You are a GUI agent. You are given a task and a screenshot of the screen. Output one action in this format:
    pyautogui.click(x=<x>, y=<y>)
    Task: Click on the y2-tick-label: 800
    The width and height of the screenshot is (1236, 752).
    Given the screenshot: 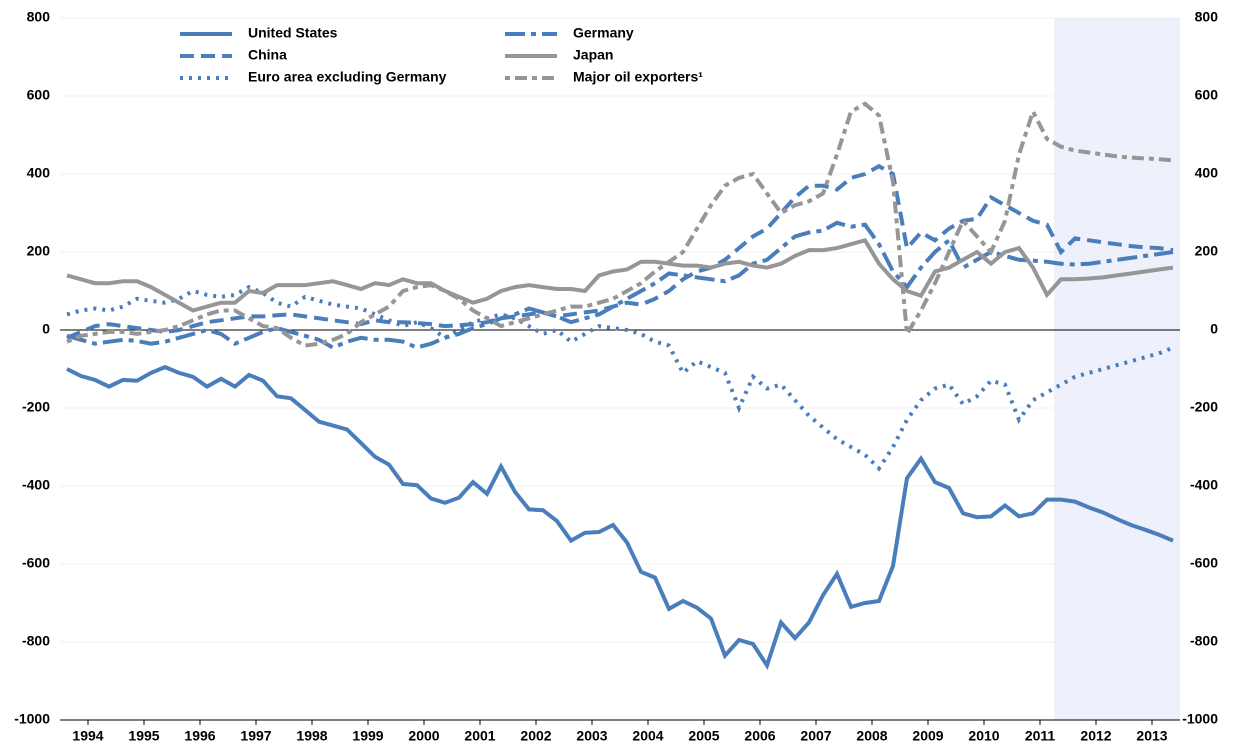 What is the action you would take?
    pyautogui.click(x=1207, y=17)
    